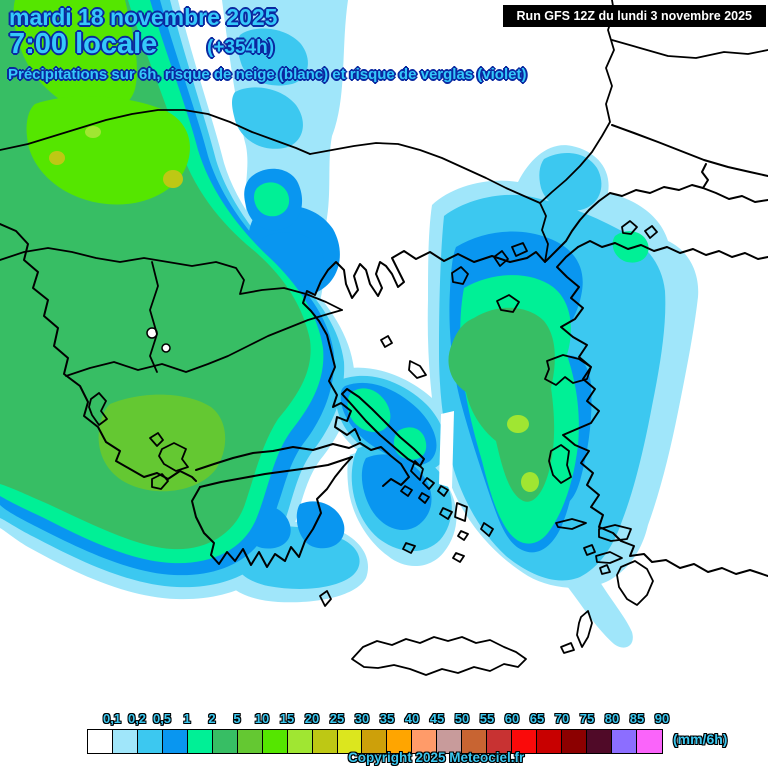 The height and width of the screenshot is (768, 768). What do you see at coordinates (612, 718) in the screenshot?
I see `legend-tick-label: 80` at bounding box center [612, 718].